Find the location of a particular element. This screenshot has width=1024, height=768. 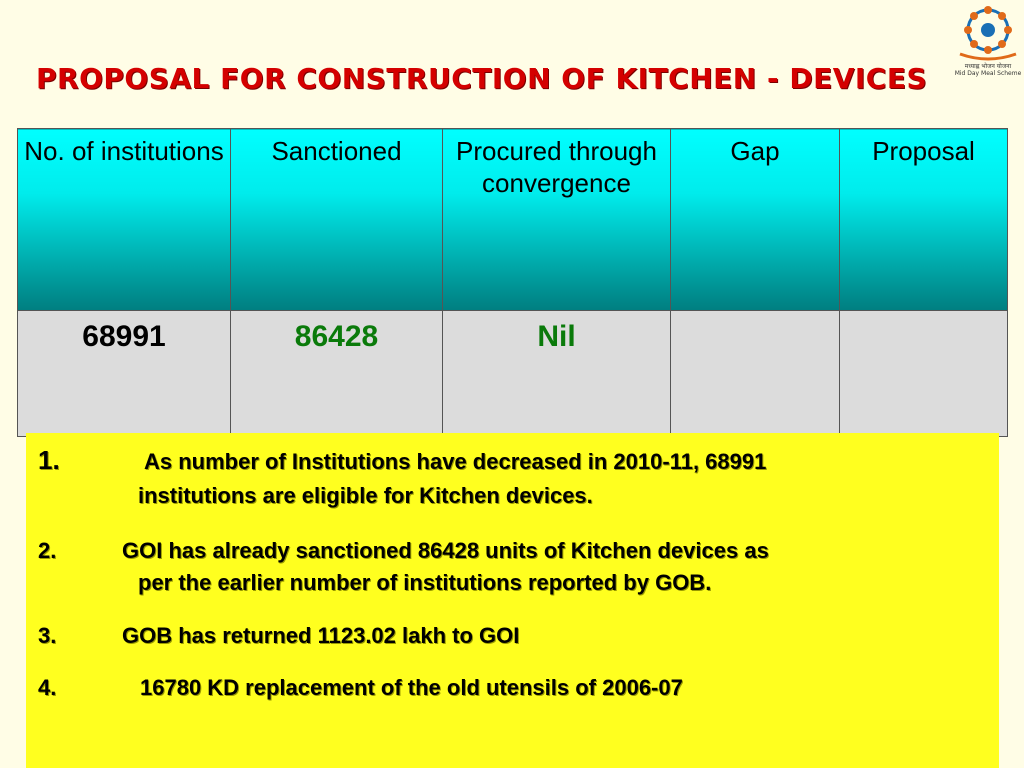

cell-proposal is located at coordinates (923, 373).